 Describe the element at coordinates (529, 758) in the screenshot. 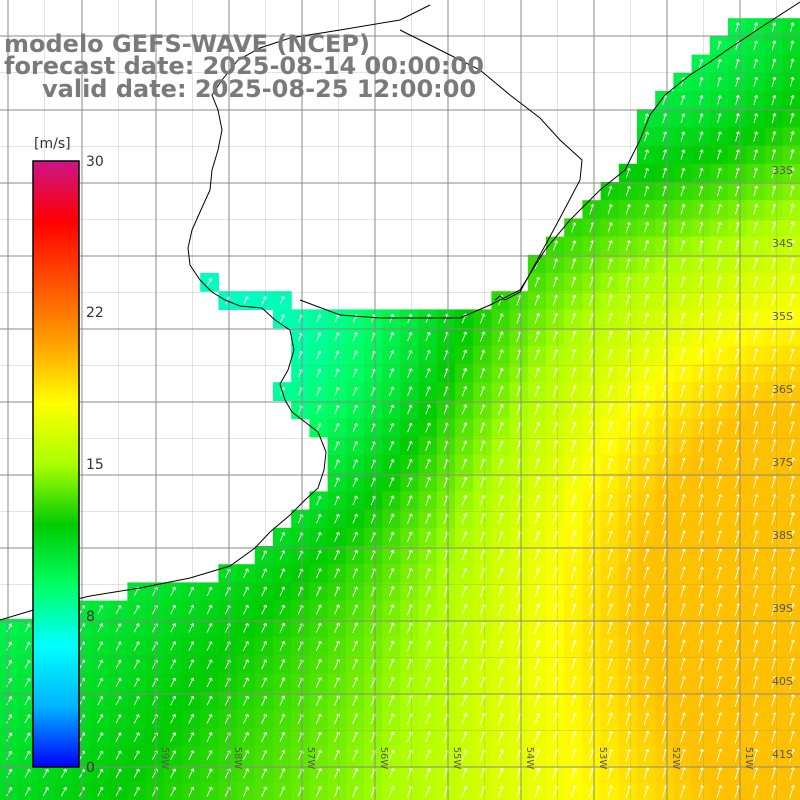

I see `lon-label: 54W` at that location.